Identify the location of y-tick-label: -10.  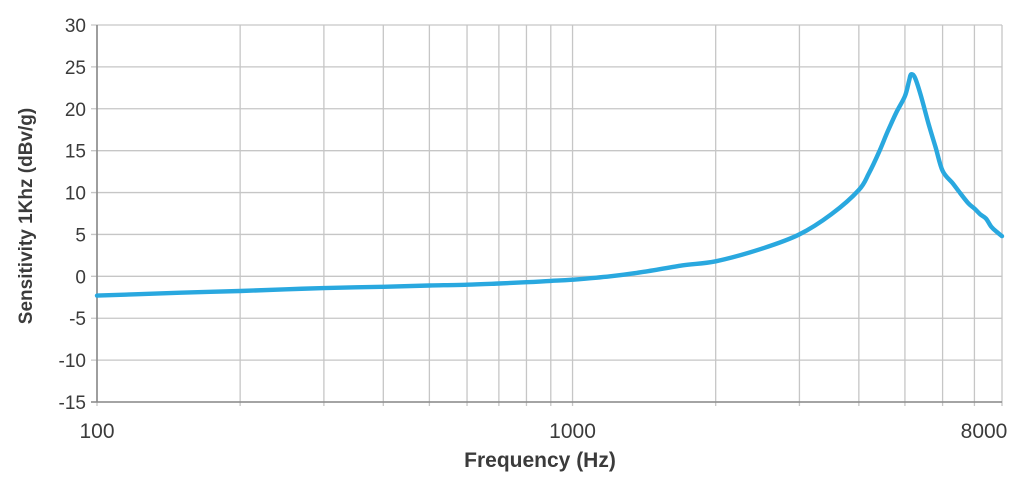
(72, 361).